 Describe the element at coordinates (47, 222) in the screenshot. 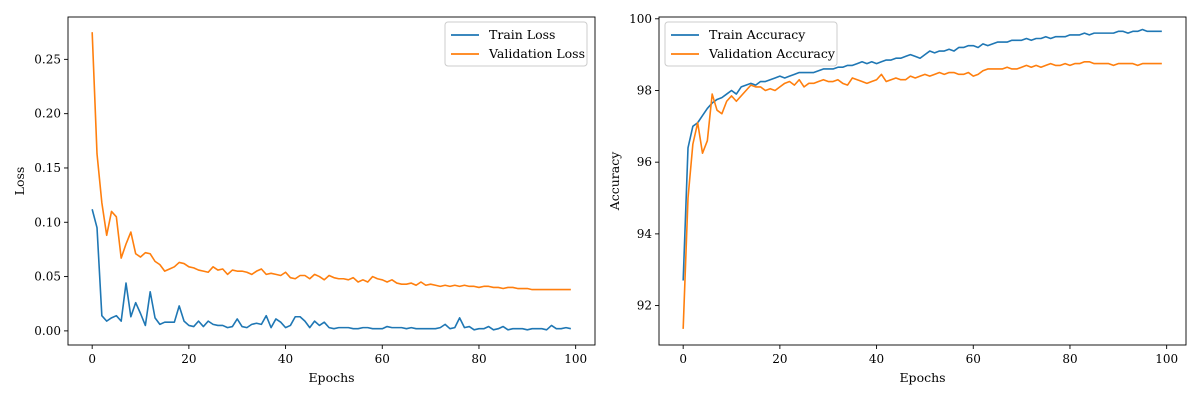

I see `y-tick-label: 0.10` at that location.